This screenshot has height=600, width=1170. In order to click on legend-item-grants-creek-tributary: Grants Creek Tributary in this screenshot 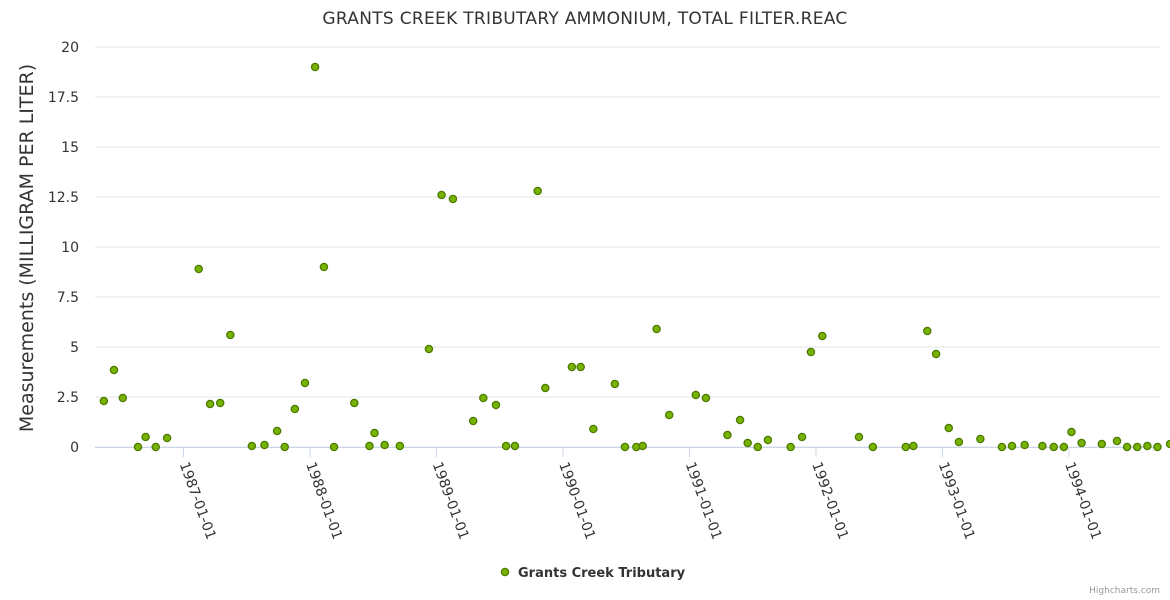, I will do `click(602, 573)`.